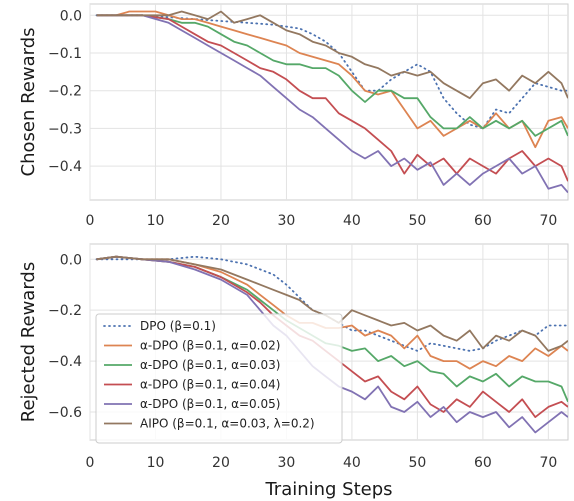  I want to click on y-axis-label: Chosen Rewards, so click(28, 102).